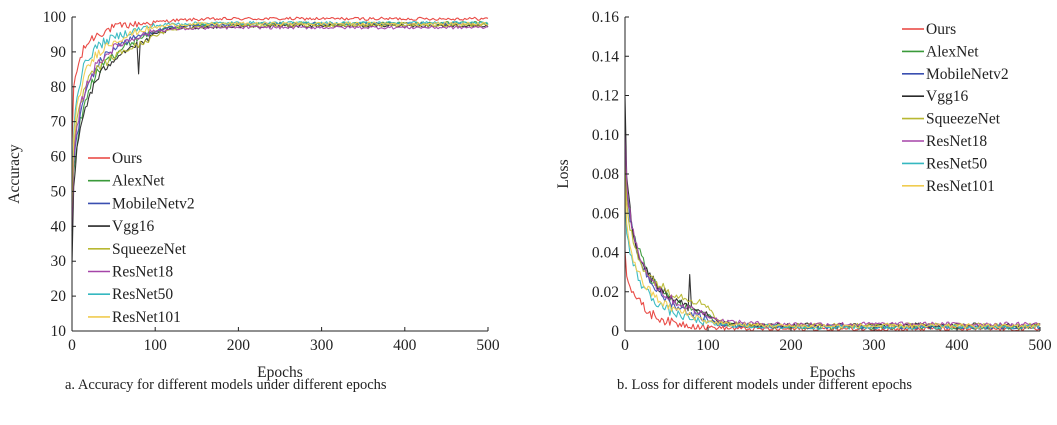 The image size is (1057, 425). I want to click on y-tick-label: 90, so click(59, 52).